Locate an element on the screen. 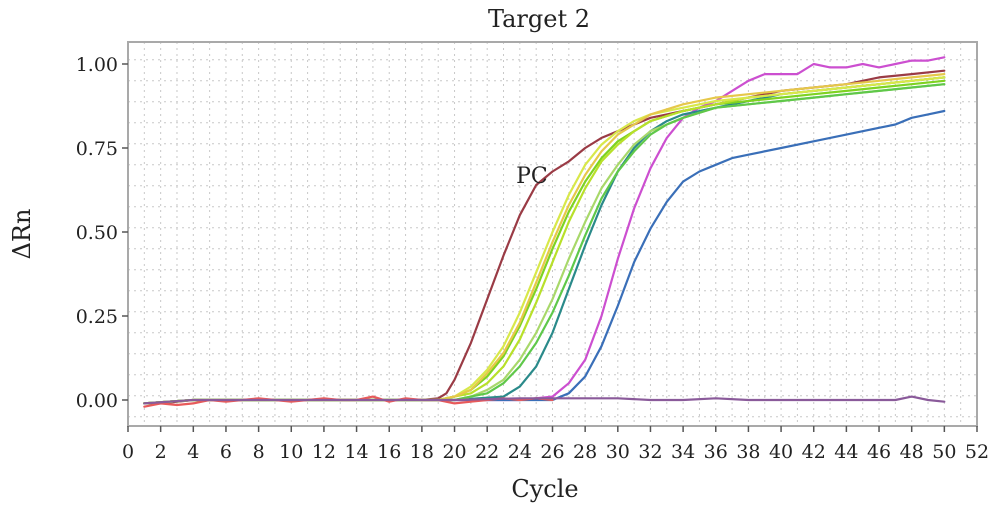 This screenshot has height=521, width=1000. x-tick-label: 4 is located at coordinates (193, 452).